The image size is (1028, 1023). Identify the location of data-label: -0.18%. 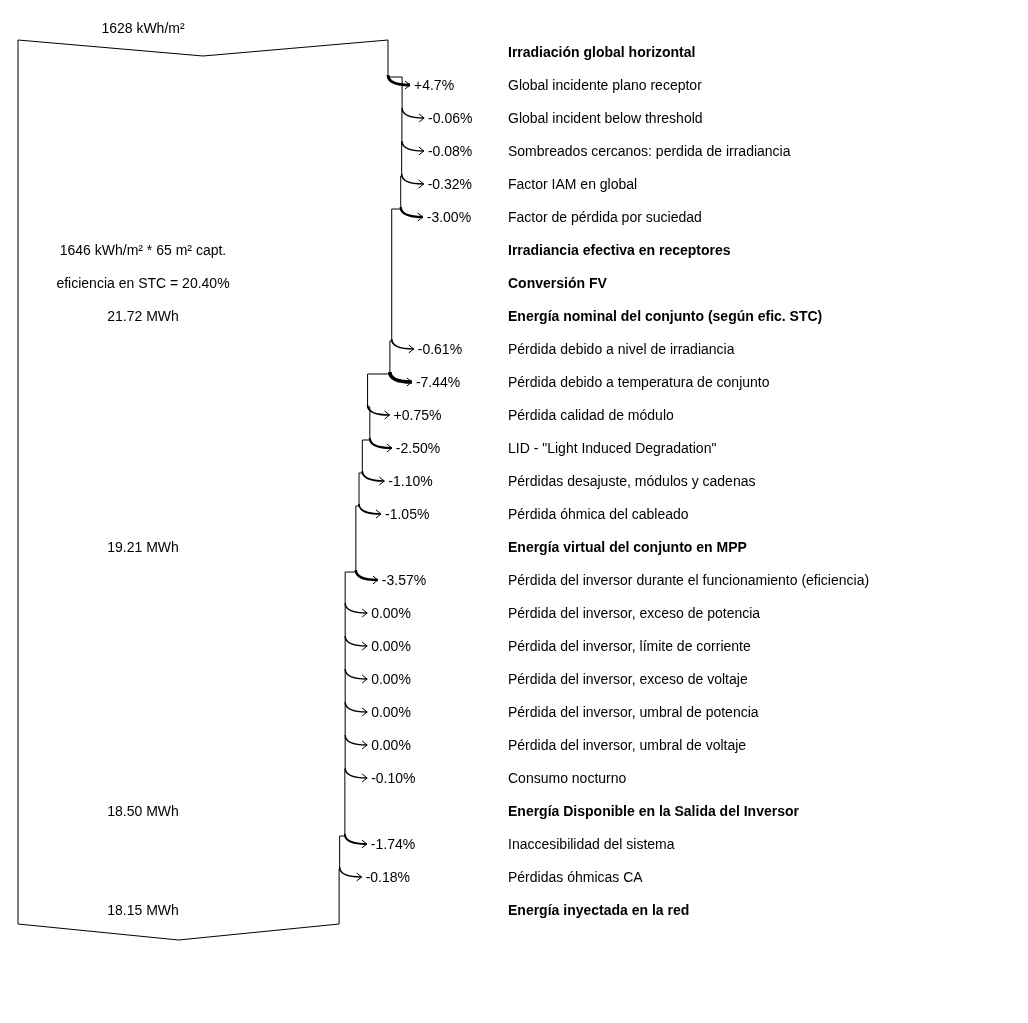
(387, 876).